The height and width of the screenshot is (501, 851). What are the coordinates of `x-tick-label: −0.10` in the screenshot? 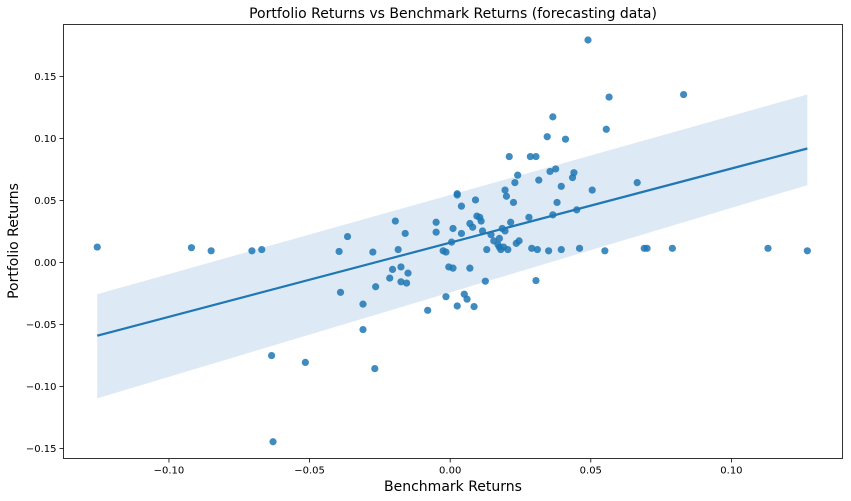 It's located at (169, 471).